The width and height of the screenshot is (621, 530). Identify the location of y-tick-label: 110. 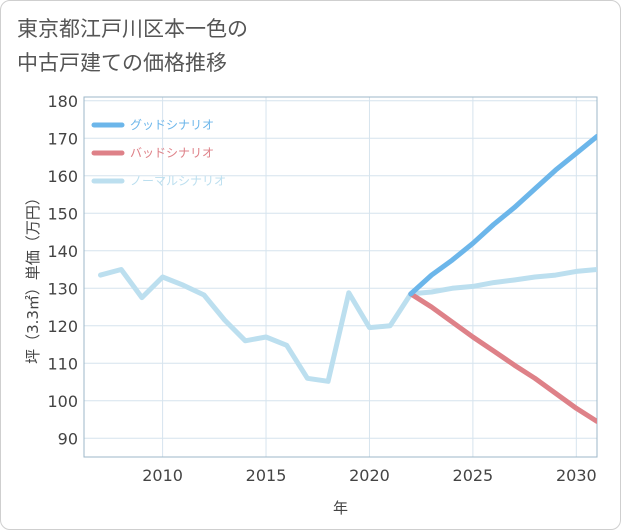
(62, 363).